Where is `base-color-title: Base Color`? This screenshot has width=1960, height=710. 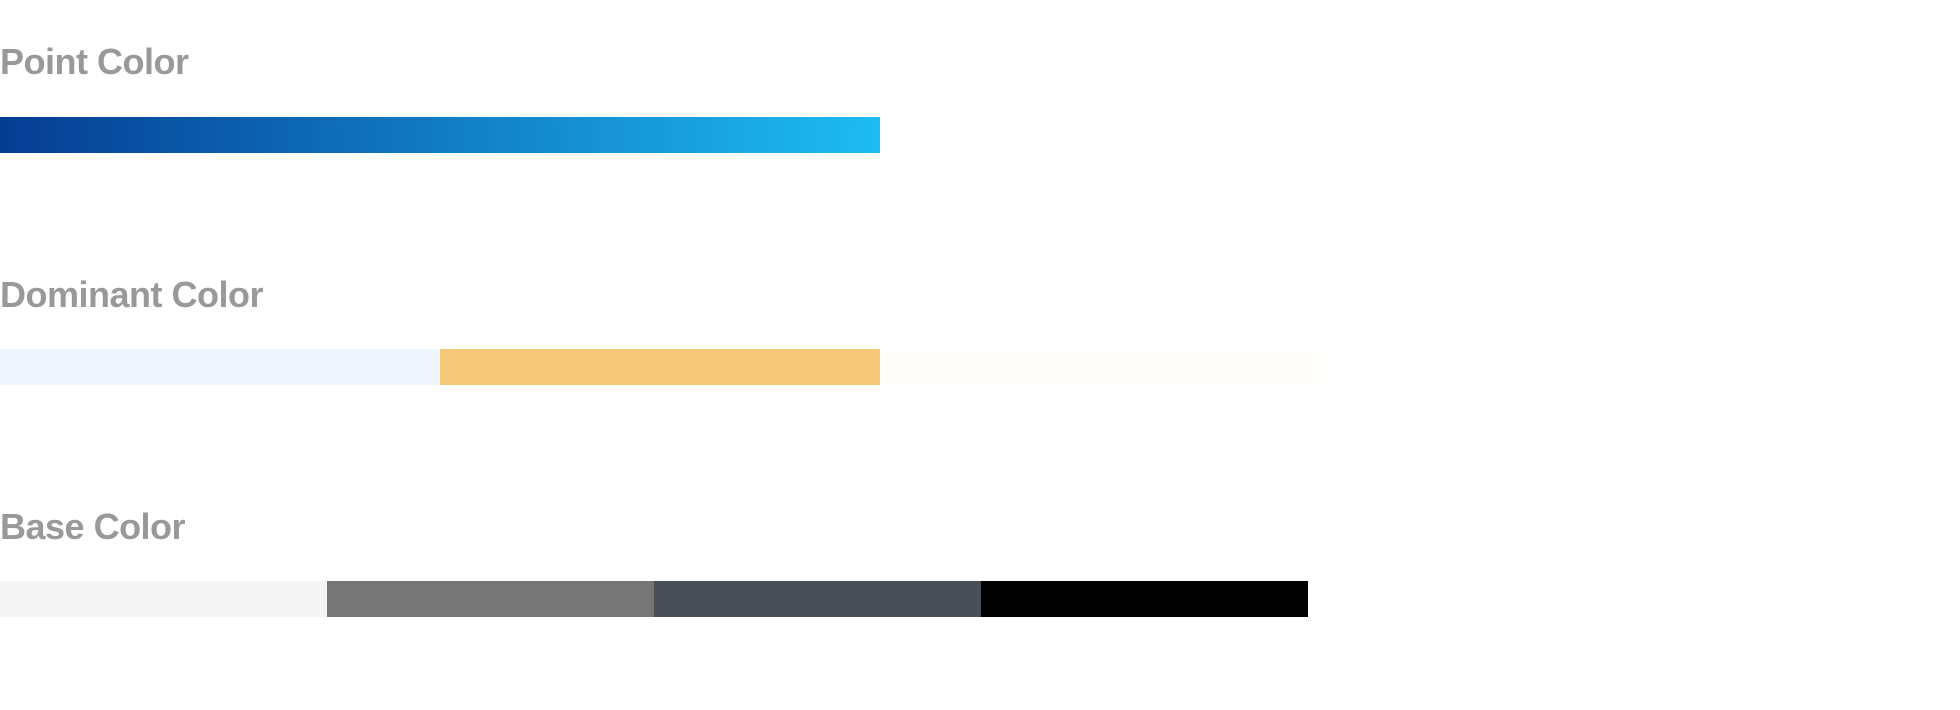 base-color-title: Base Color is located at coordinates (93, 526).